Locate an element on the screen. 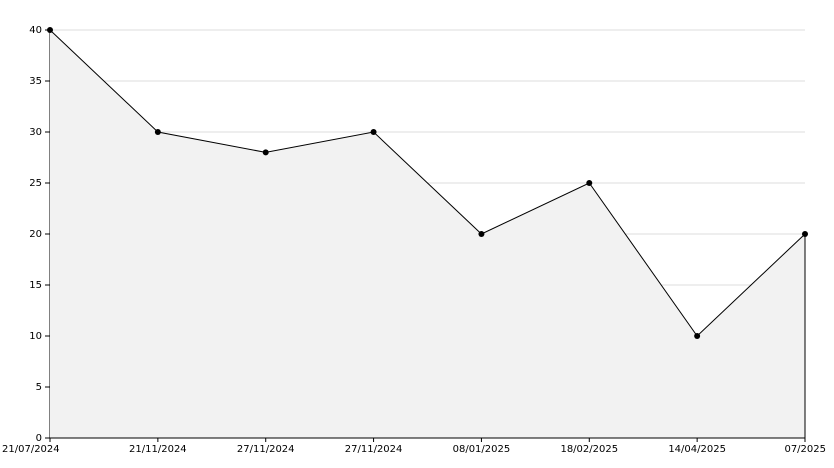 The width and height of the screenshot is (834, 468). y-tick-label: 40 is located at coordinates (35, 30).